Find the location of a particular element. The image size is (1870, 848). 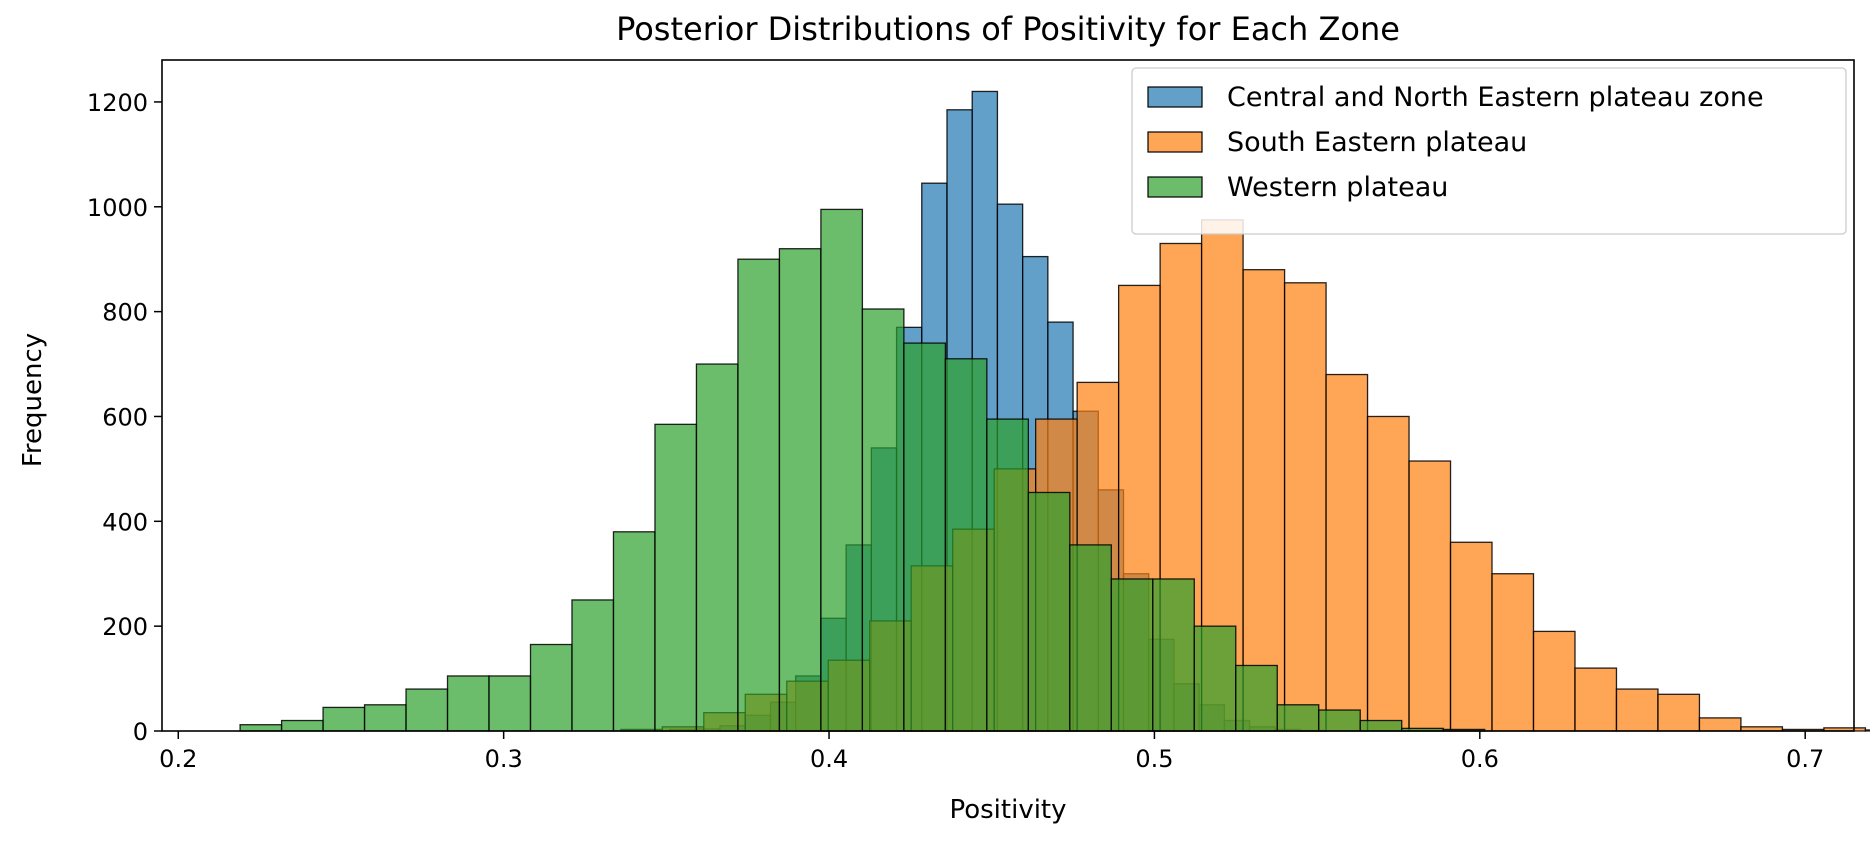

x-tick-label: 0.4 is located at coordinates (829, 759).